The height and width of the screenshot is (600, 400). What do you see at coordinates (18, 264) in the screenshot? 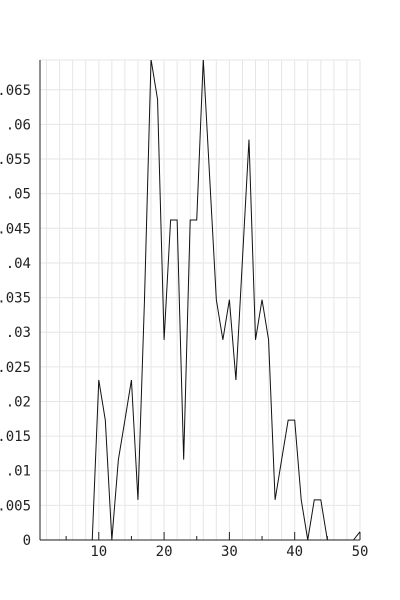
I see `y-tick-label: .04` at bounding box center [18, 264].